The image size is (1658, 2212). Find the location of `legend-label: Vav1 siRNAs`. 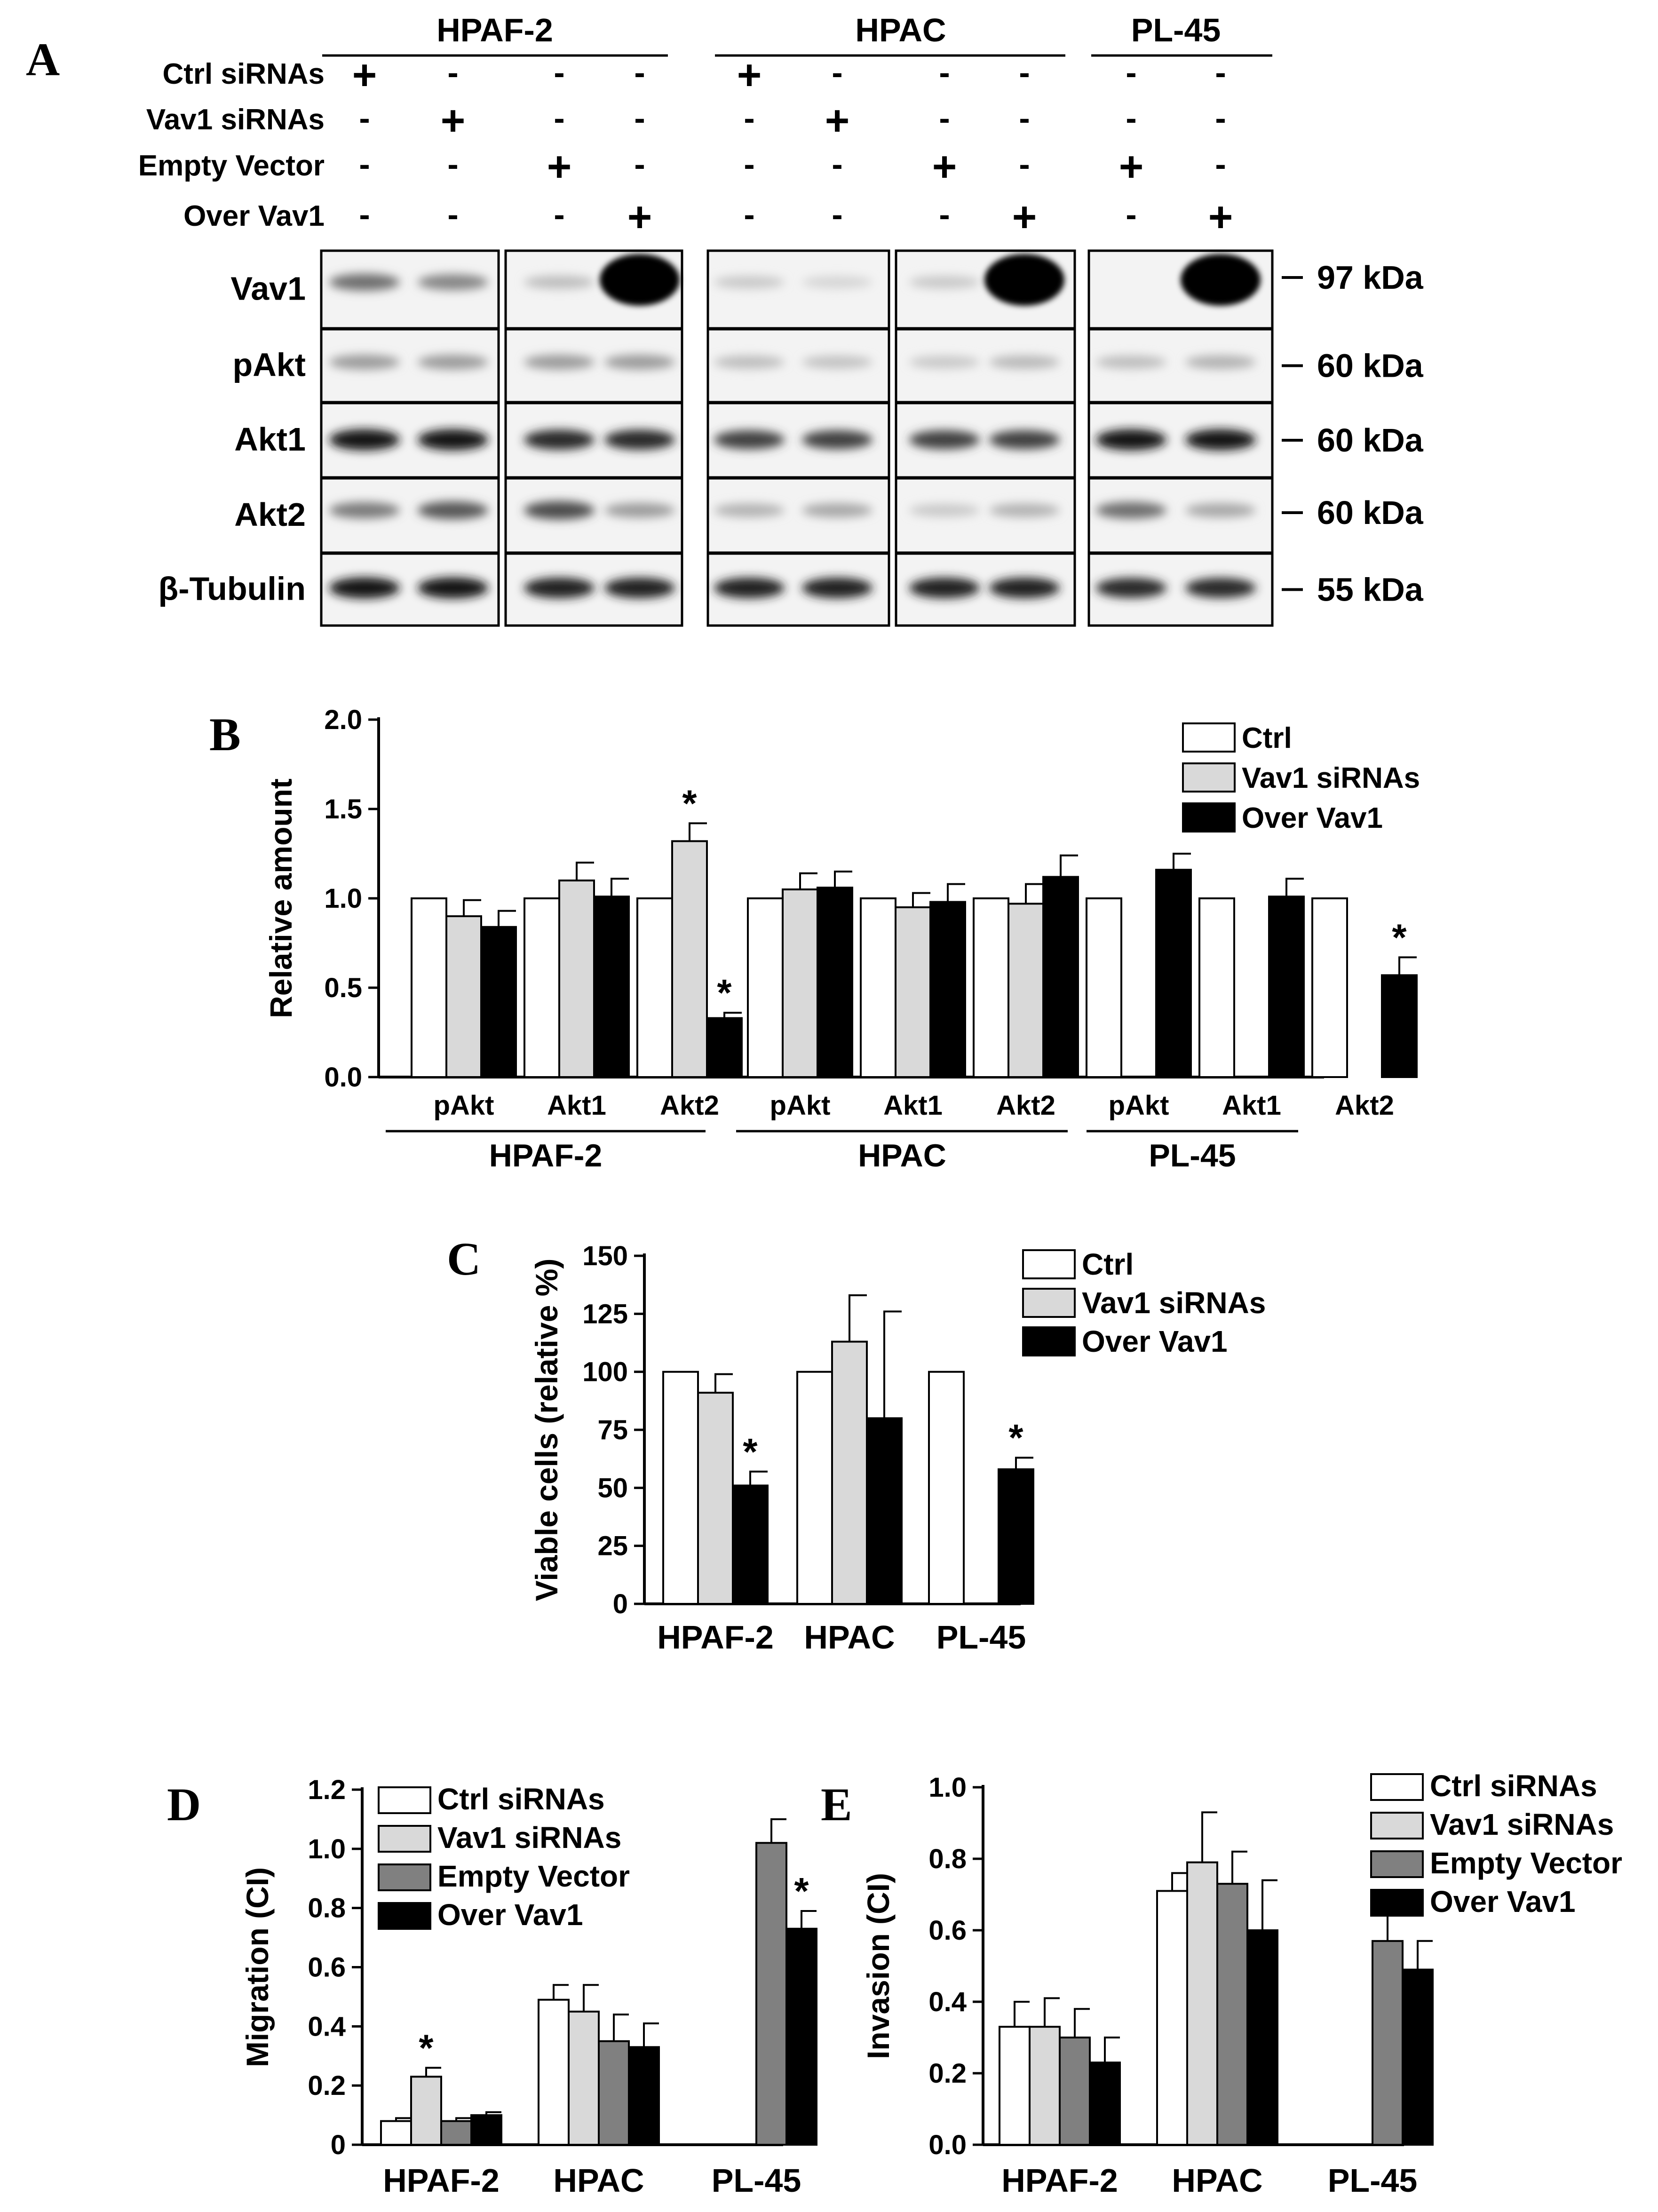

legend-label: Vav1 siRNAs is located at coordinates (1522, 1825).